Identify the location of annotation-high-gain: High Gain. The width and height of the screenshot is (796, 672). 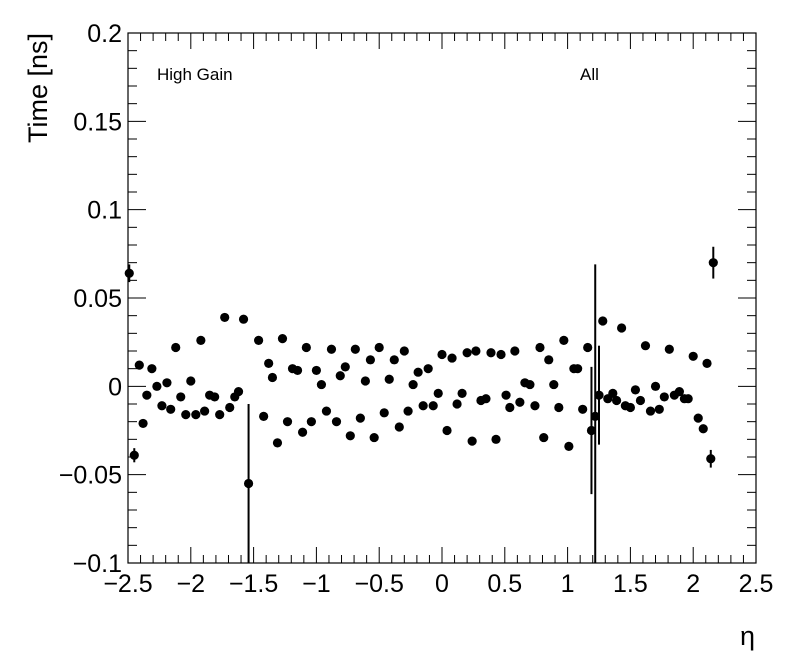
(195, 74).